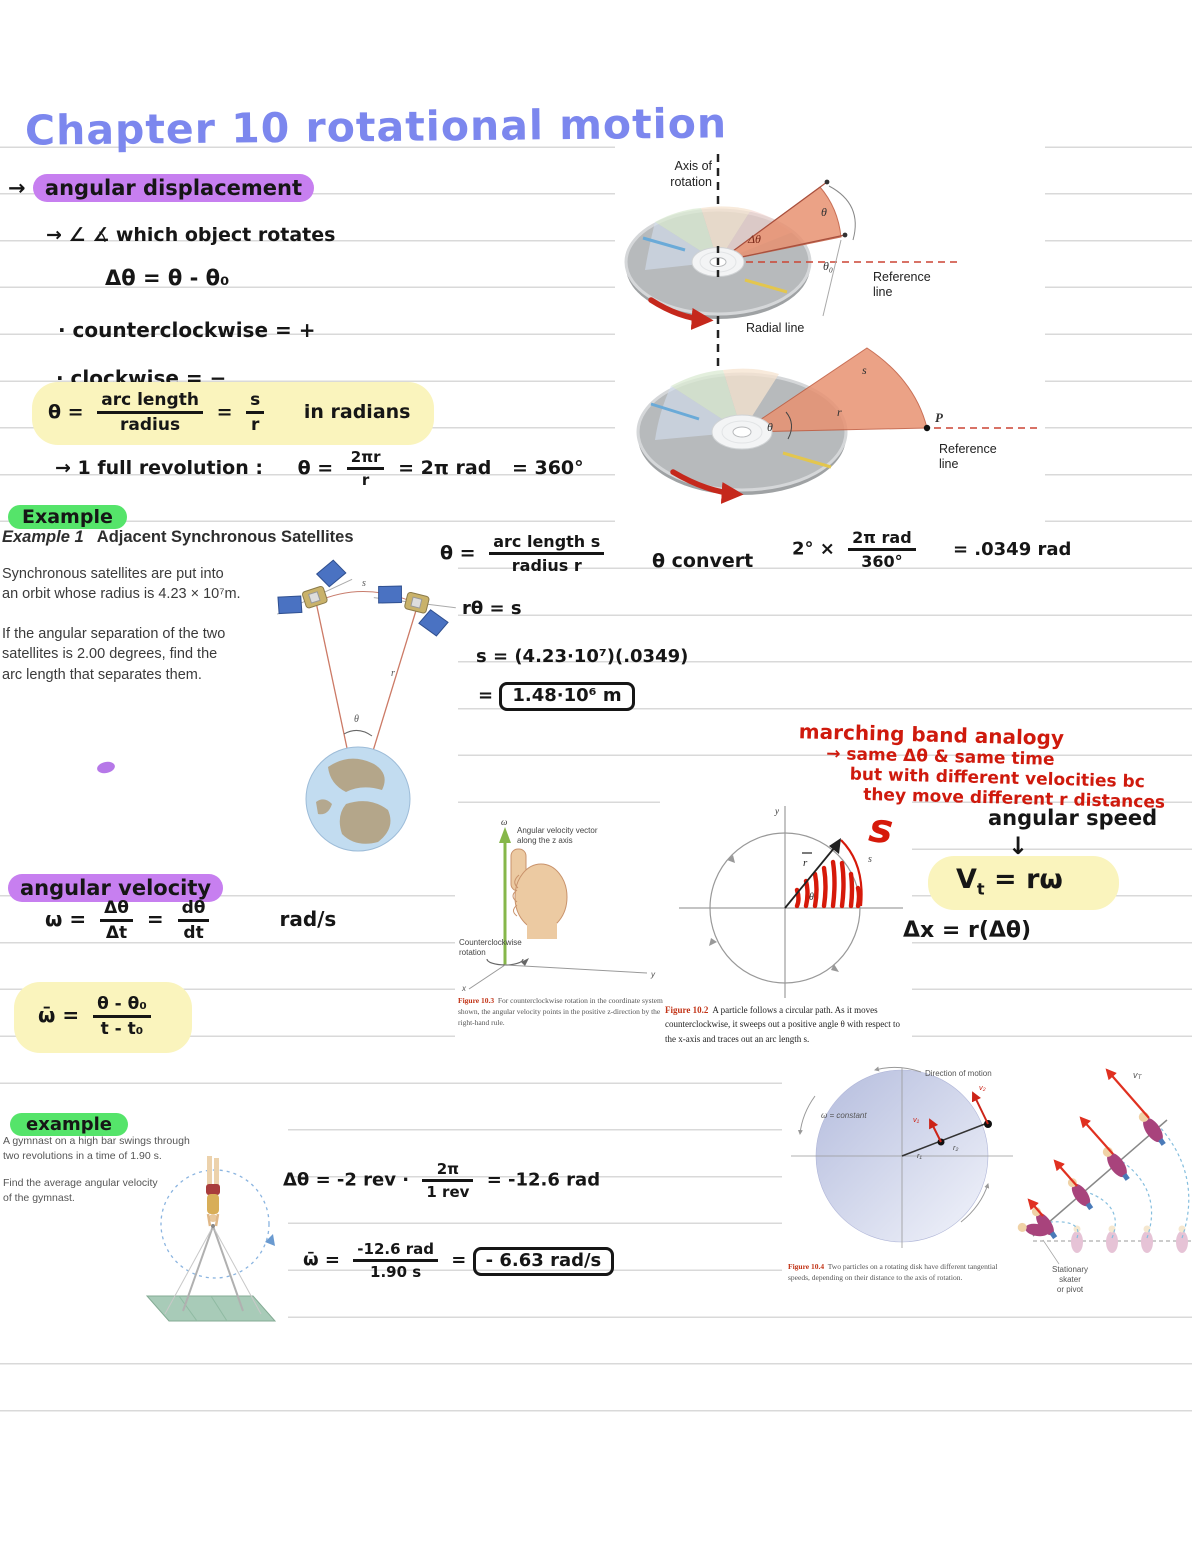 This screenshot has width=1200, height=1549. Describe the element at coordinates (567, 696) in the screenshot. I see `boxed-answer: 1.48·10⁶ m` at that location.